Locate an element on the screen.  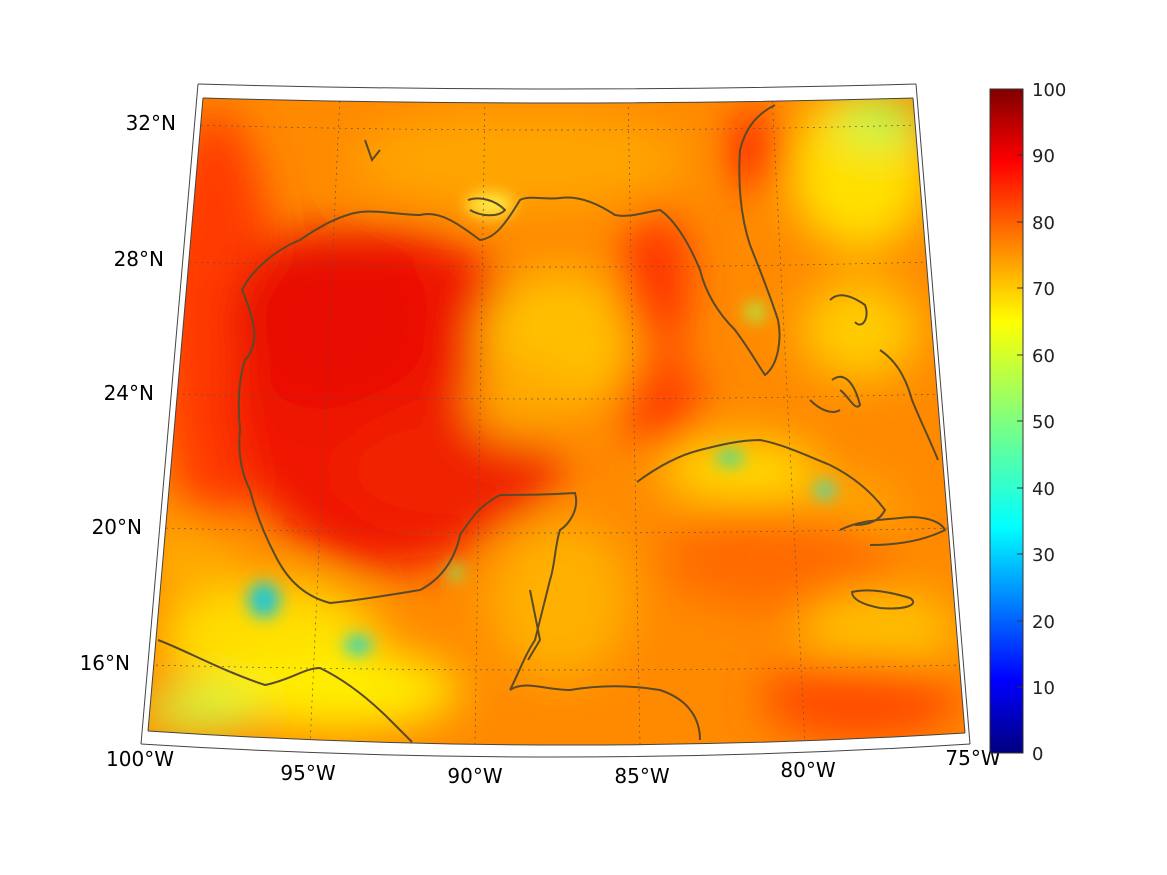
lon-label-80: 80°W is located at coordinates (807, 770).